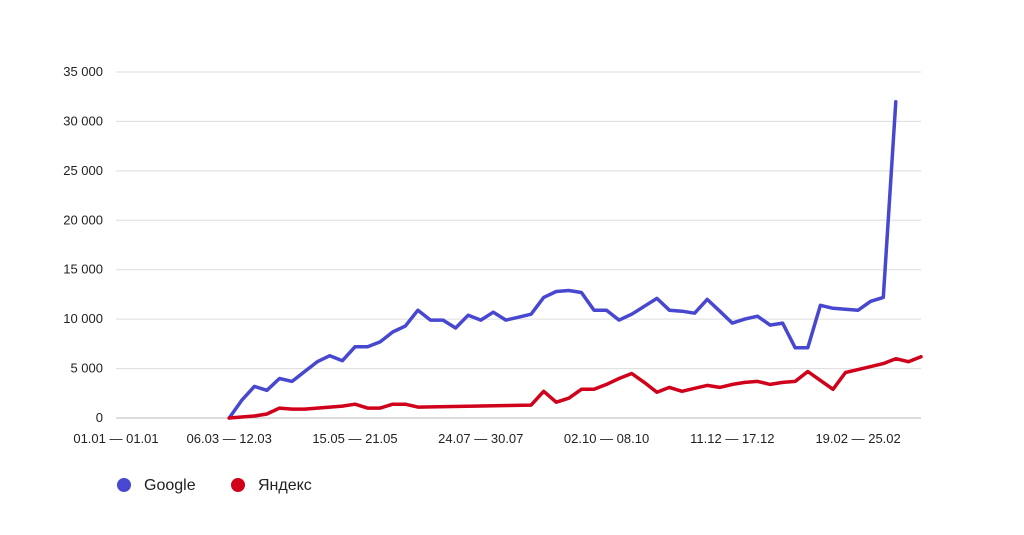  Describe the element at coordinates (480, 438) in the screenshot. I see `x-tick-label: 24.07 — 30.07` at that location.